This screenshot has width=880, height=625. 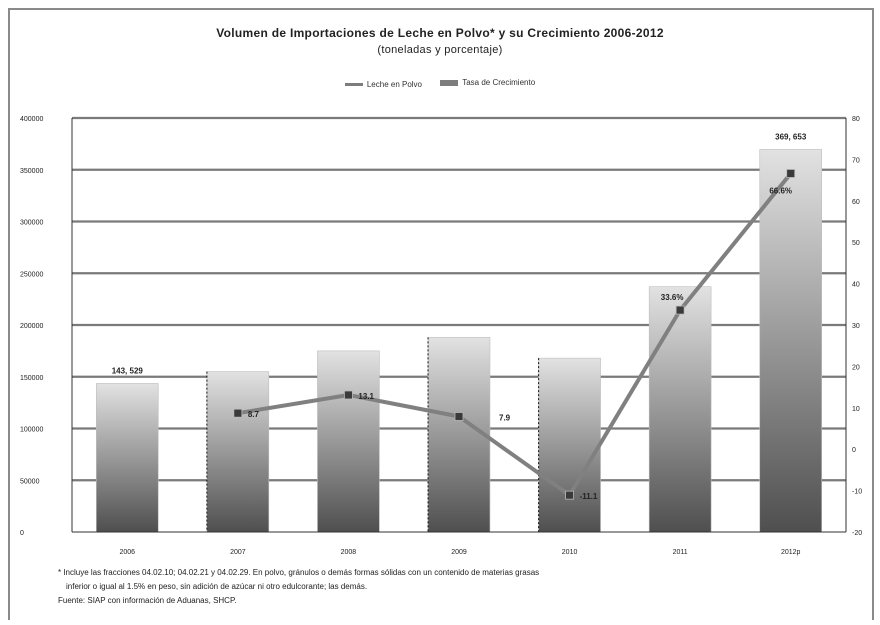 I want to click on right-tick-label: 20, so click(x=856, y=367).